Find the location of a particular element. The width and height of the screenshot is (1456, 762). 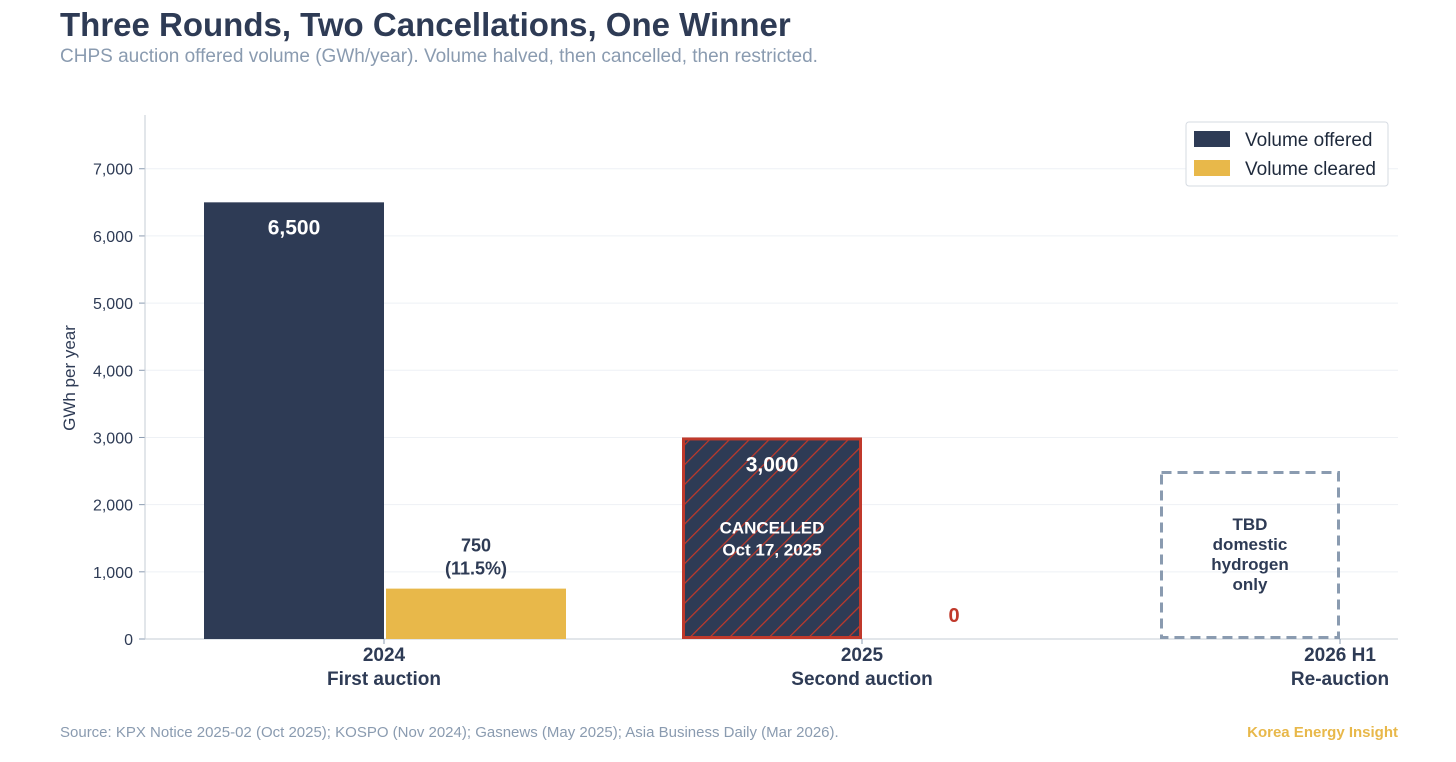

y-tick-label: 6,000 is located at coordinates (113, 237).